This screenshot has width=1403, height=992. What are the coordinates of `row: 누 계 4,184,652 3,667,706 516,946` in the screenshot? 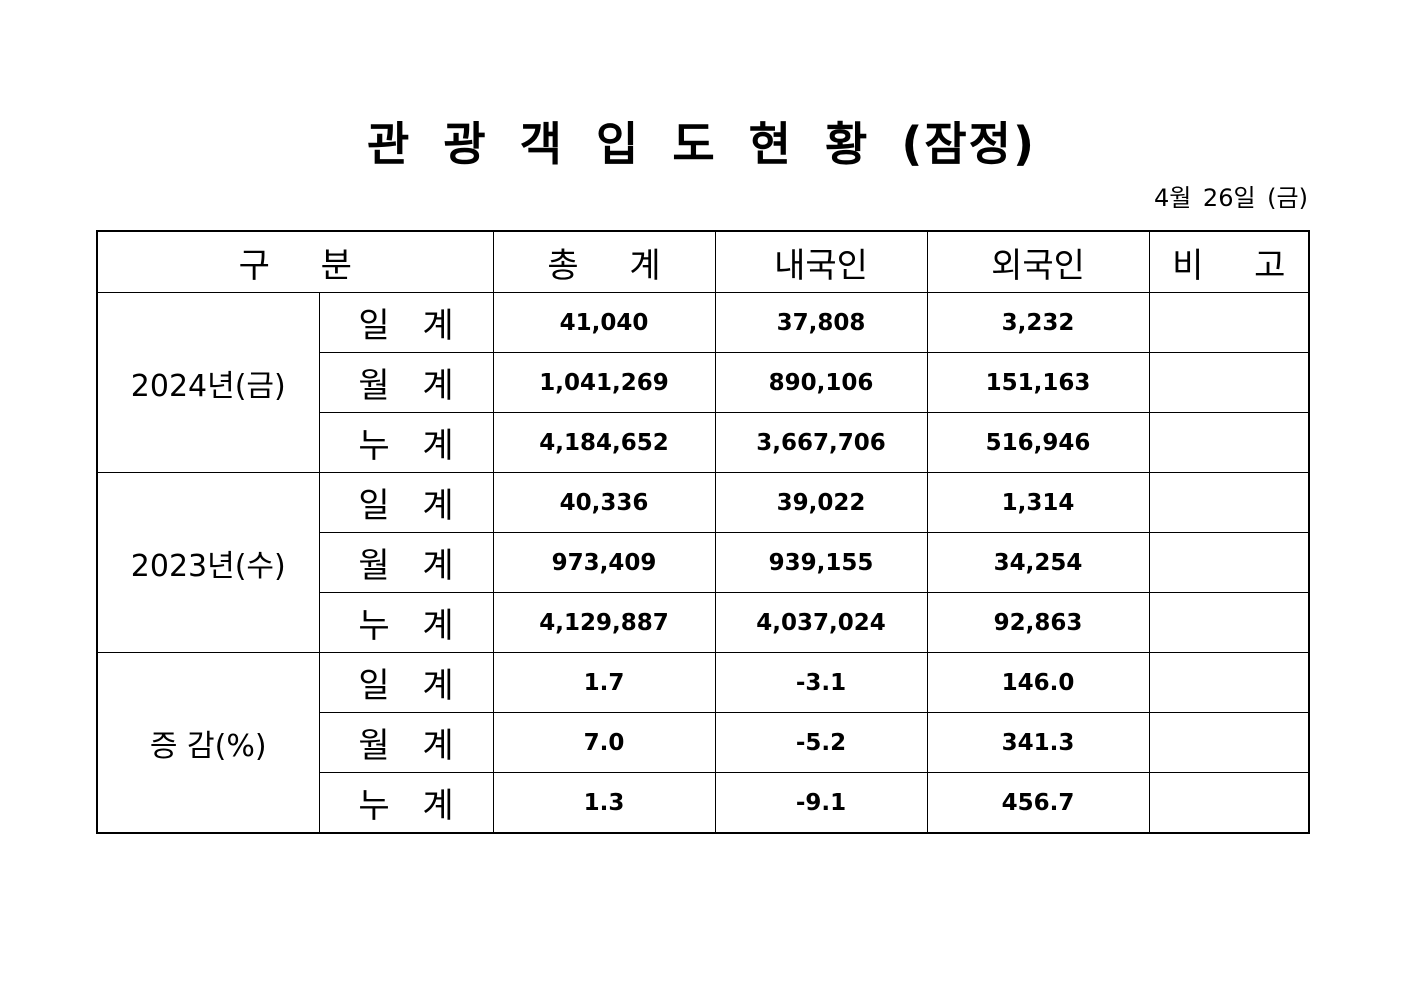 It's located at (703, 442).